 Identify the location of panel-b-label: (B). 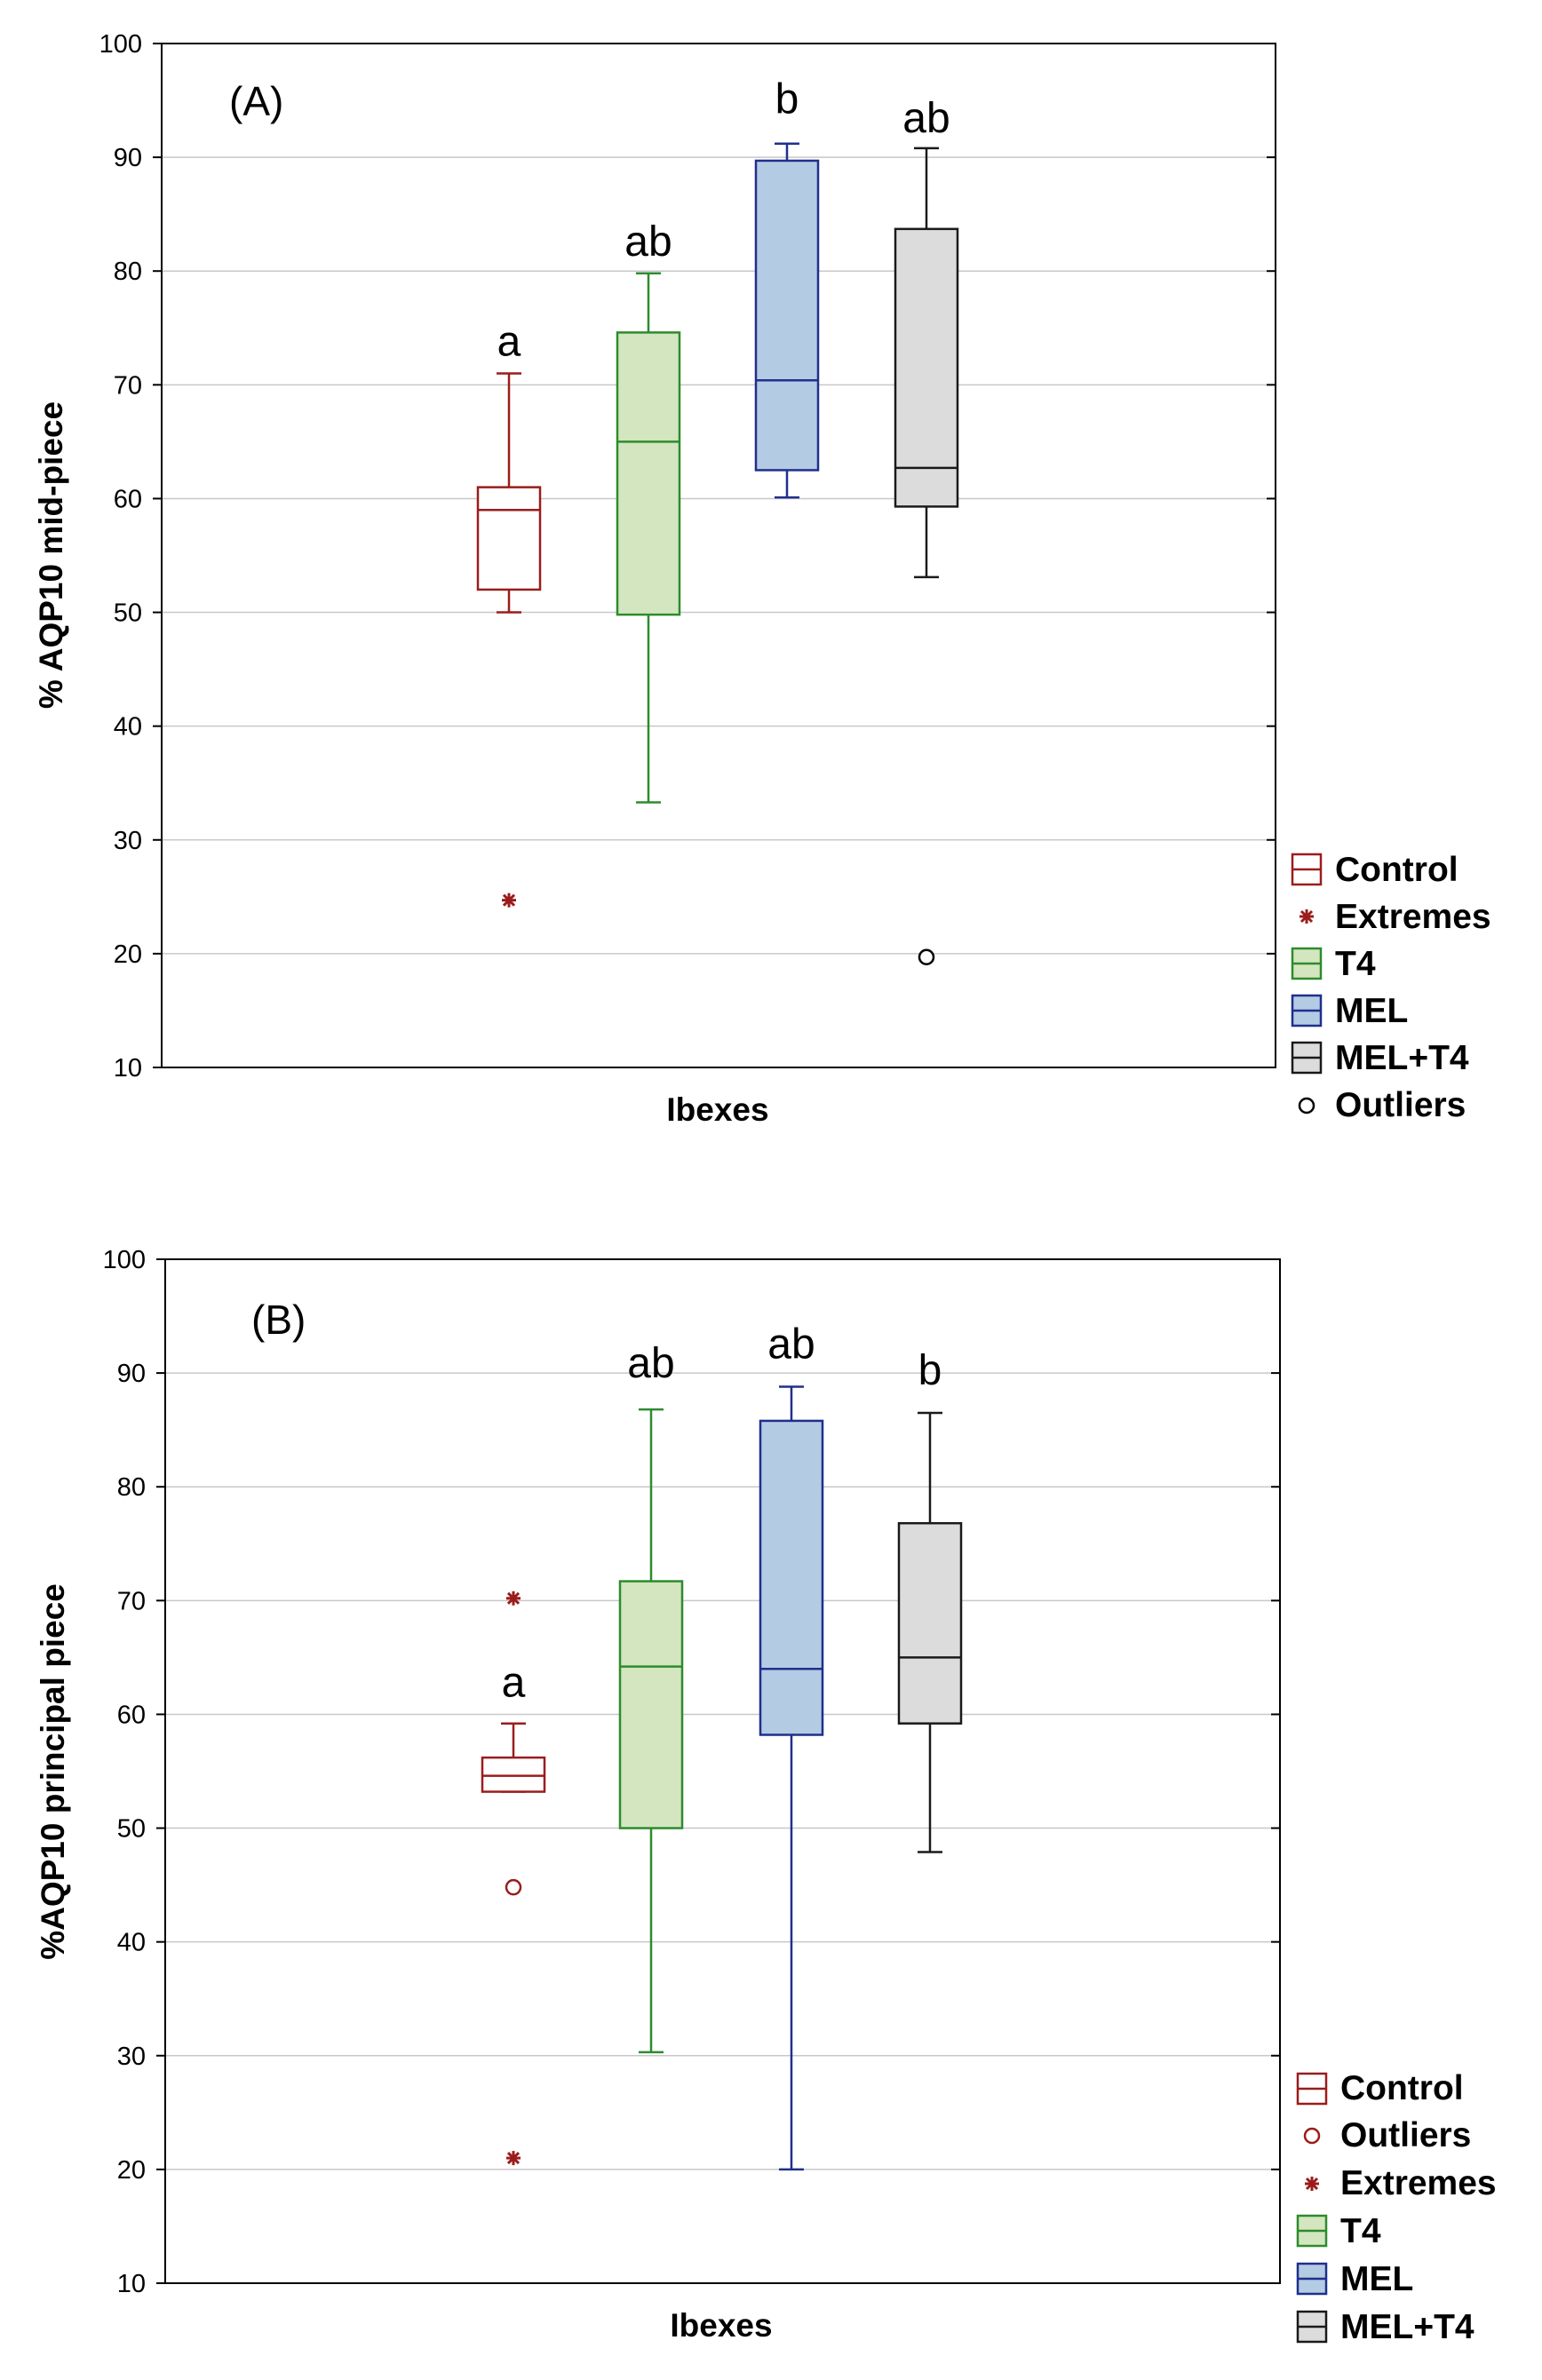
(278, 1320).